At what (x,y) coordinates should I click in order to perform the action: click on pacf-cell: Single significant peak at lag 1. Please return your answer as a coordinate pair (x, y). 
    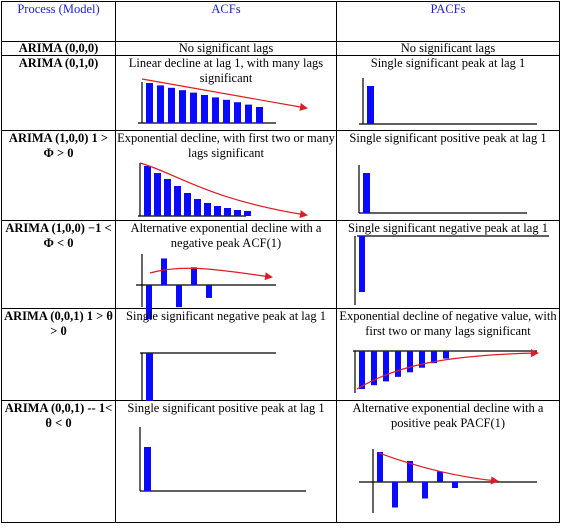
    Looking at the image, I should click on (448, 93).